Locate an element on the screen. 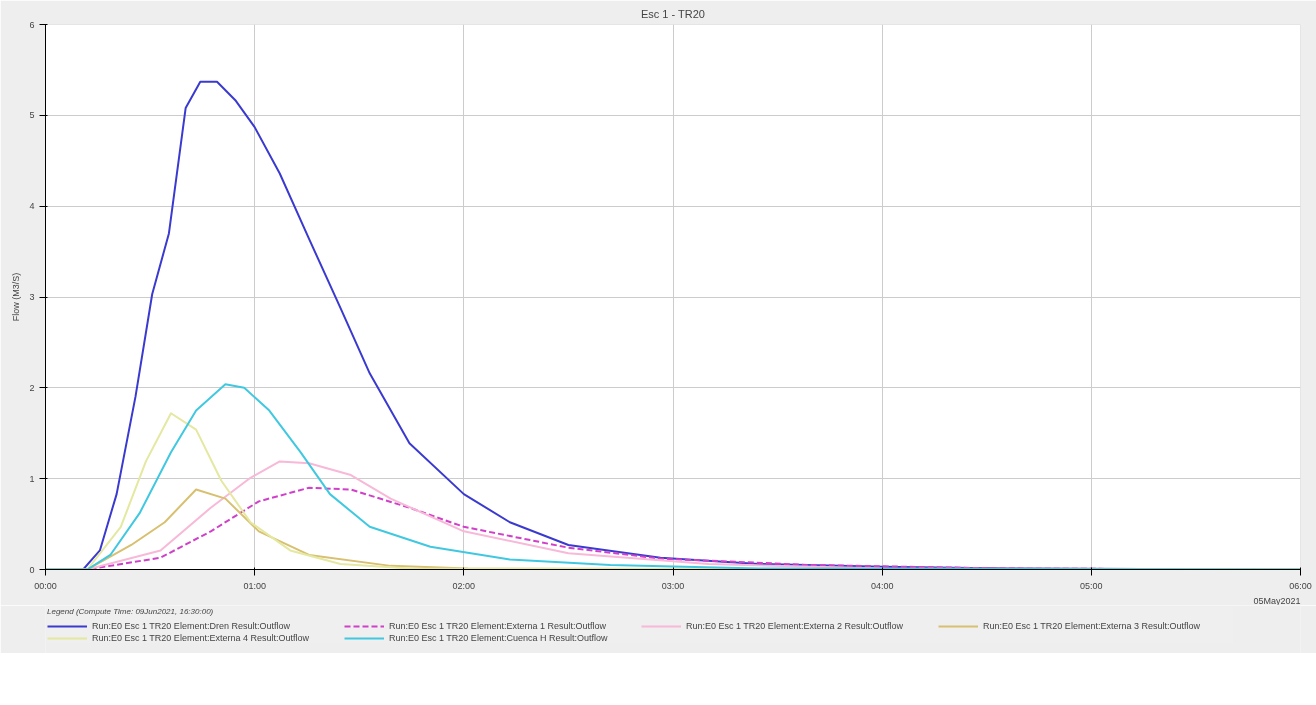 This screenshot has height=705, width=1316. y-tick-label: 2 is located at coordinates (32, 387).